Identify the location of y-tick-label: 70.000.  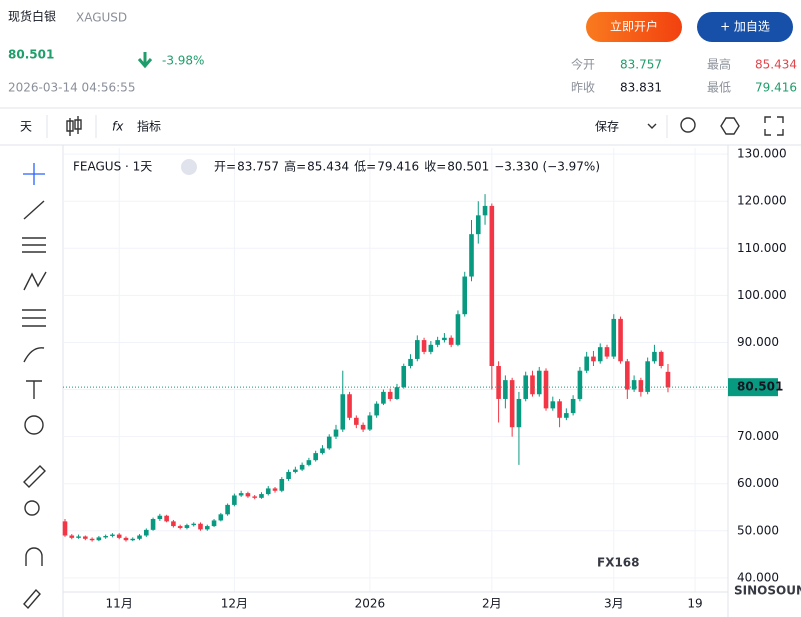
(758, 436).